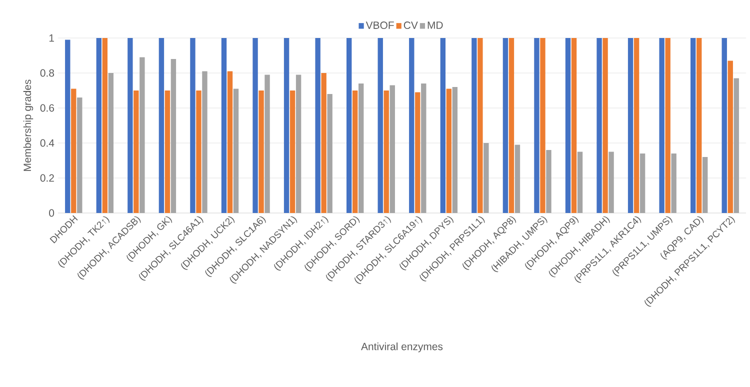 This screenshot has width=750, height=387. I want to click on y-tick-label: 0.2, so click(47, 178).